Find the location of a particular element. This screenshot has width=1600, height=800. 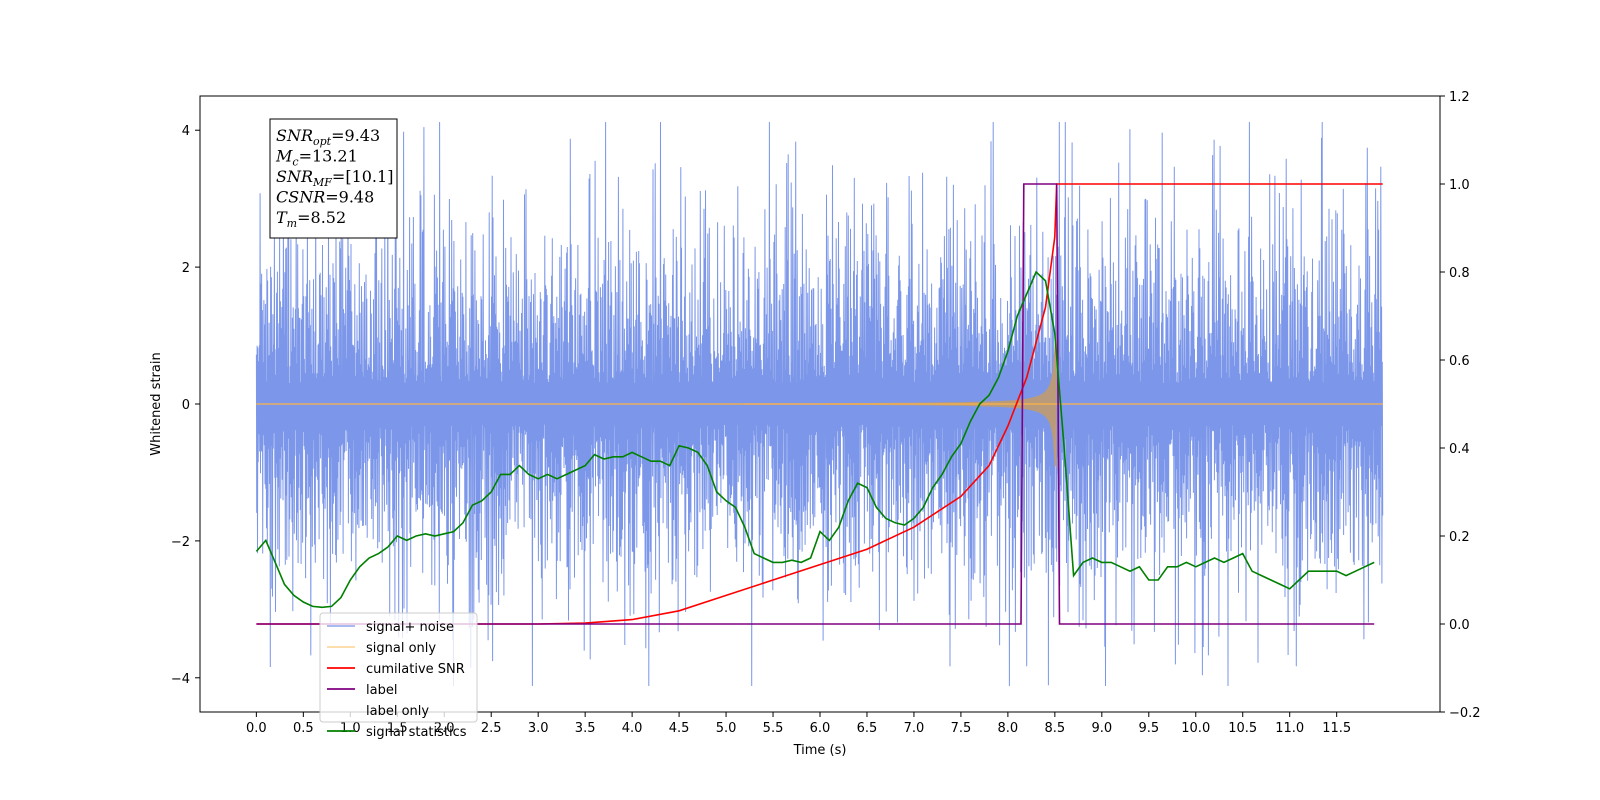

legend-label-label-only: label only is located at coordinates (397, 711).